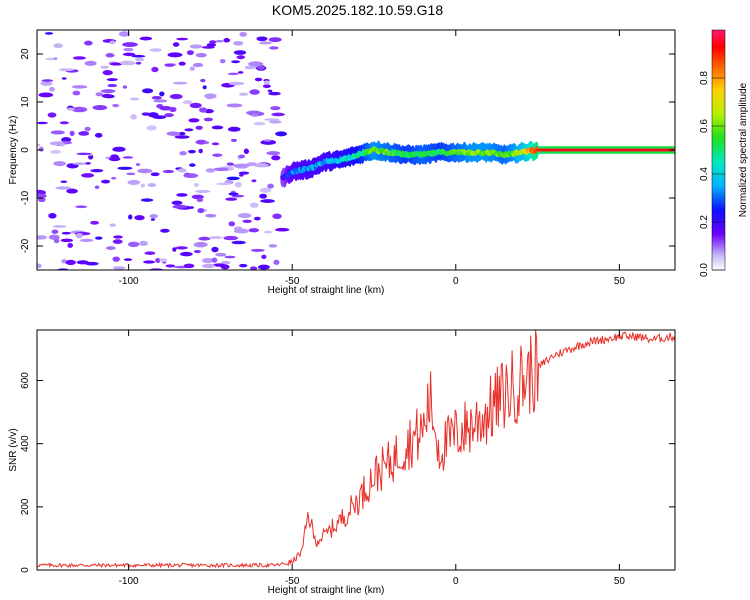 The width and height of the screenshot is (750, 600). What do you see at coordinates (704, 270) in the screenshot?
I see `colorbar-tick-label: 0.0` at bounding box center [704, 270].